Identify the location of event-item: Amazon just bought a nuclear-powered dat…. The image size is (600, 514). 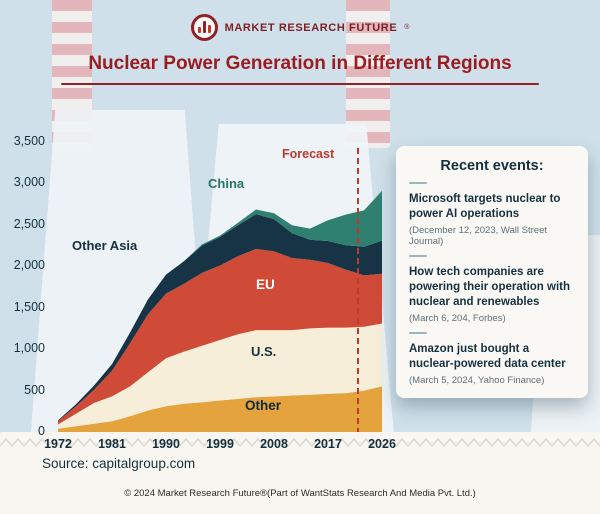
(492, 364).